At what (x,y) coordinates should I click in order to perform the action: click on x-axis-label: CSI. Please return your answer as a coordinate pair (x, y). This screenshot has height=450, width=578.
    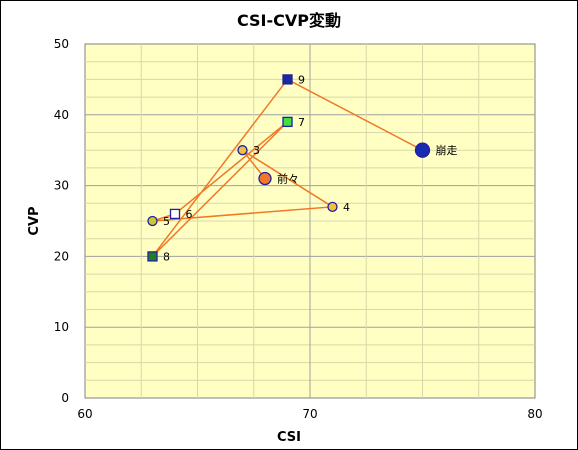
    Looking at the image, I should click on (289, 437).